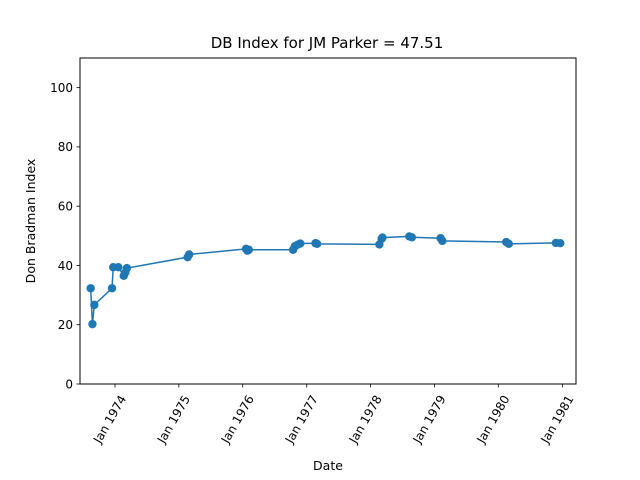 Image resolution: width=640 pixels, height=480 pixels. Describe the element at coordinates (109, 420) in the screenshot. I see `x-tick-label: Jan 1974` at that location.